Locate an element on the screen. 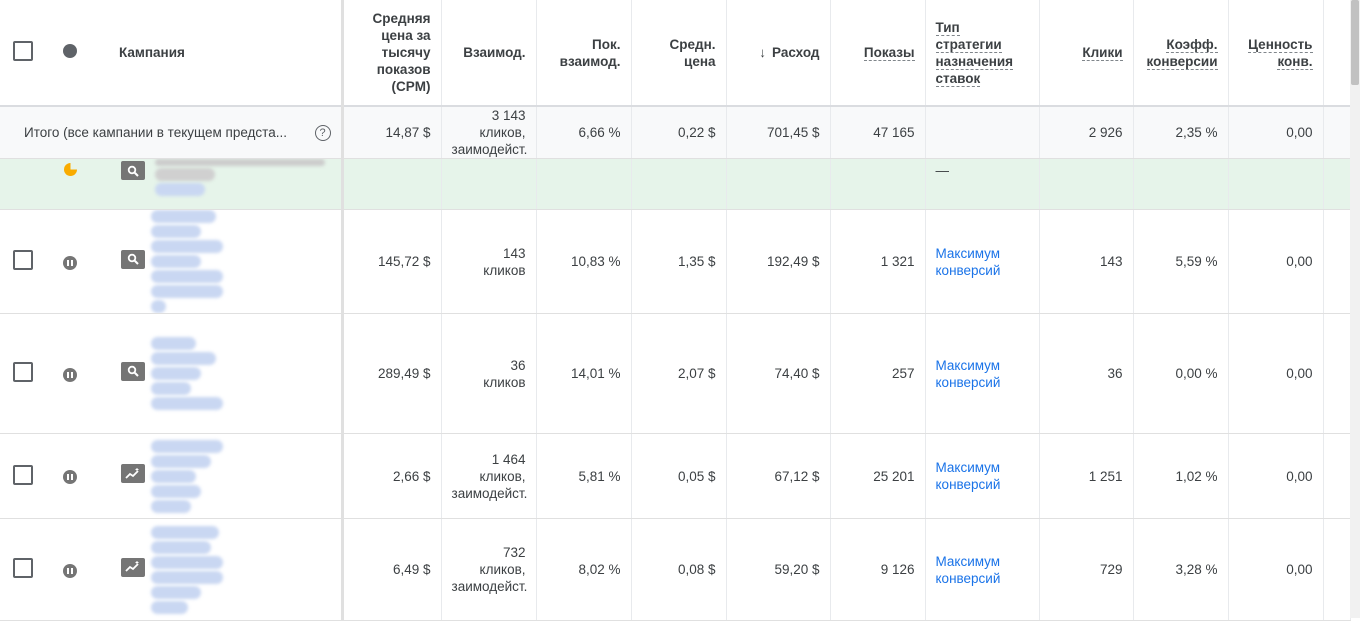 The width and height of the screenshot is (1360, 621). avg-cost: 0,08 $ is located at coordinates (679, 569).